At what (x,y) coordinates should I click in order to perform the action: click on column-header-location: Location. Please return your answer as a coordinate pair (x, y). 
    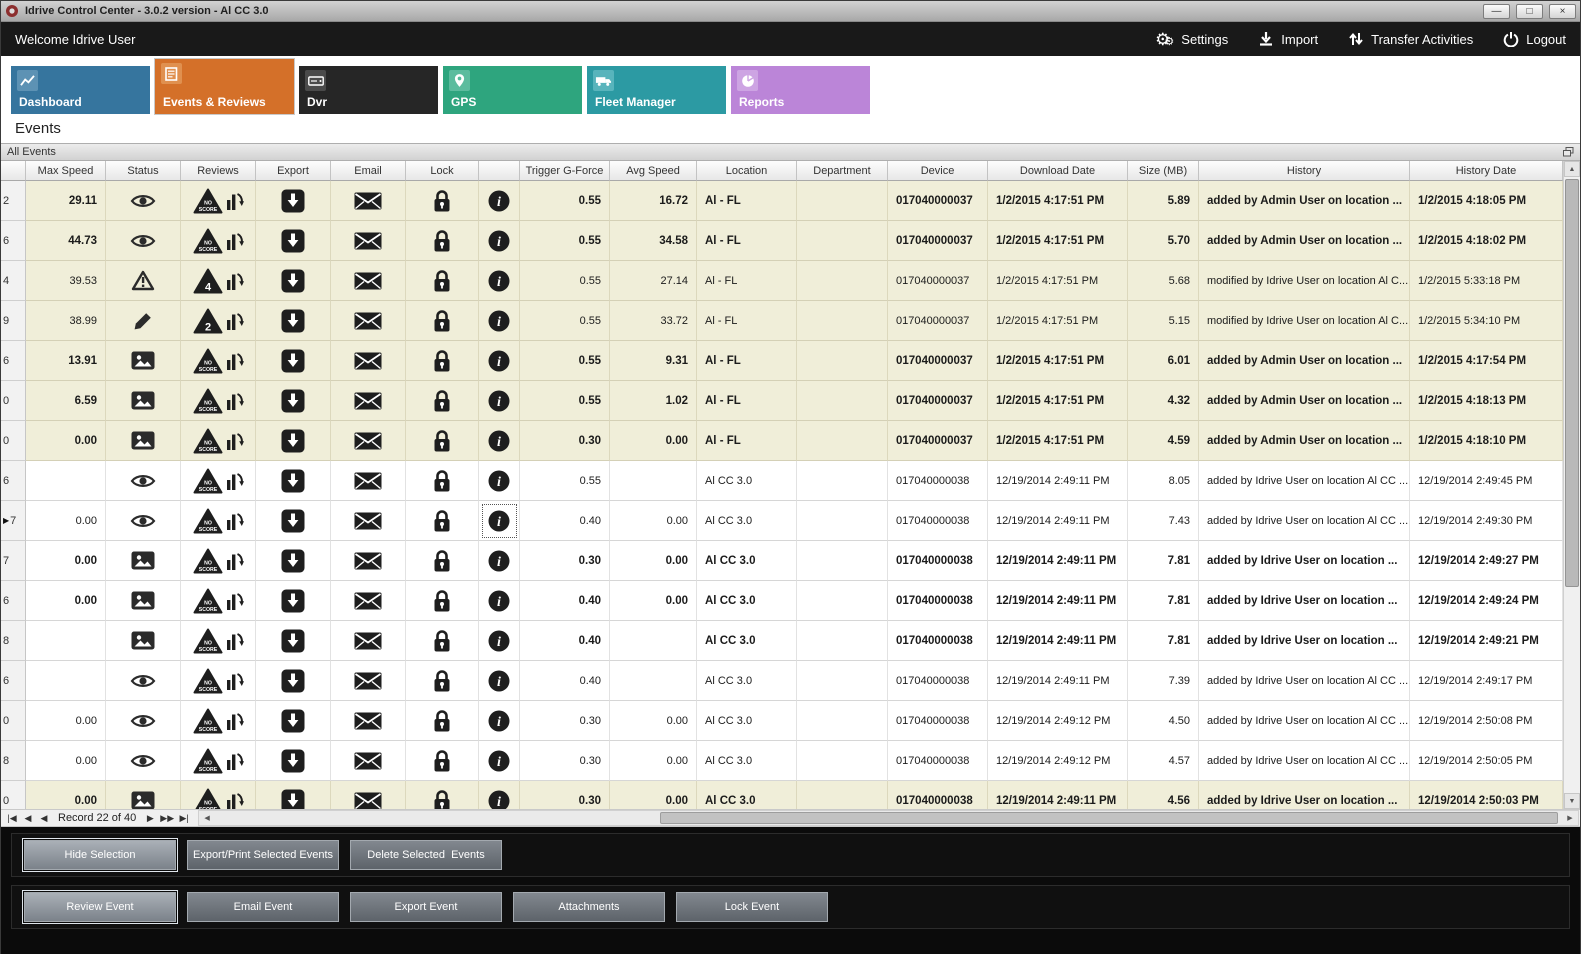
    Looking at the image, I should click on (747, 171).